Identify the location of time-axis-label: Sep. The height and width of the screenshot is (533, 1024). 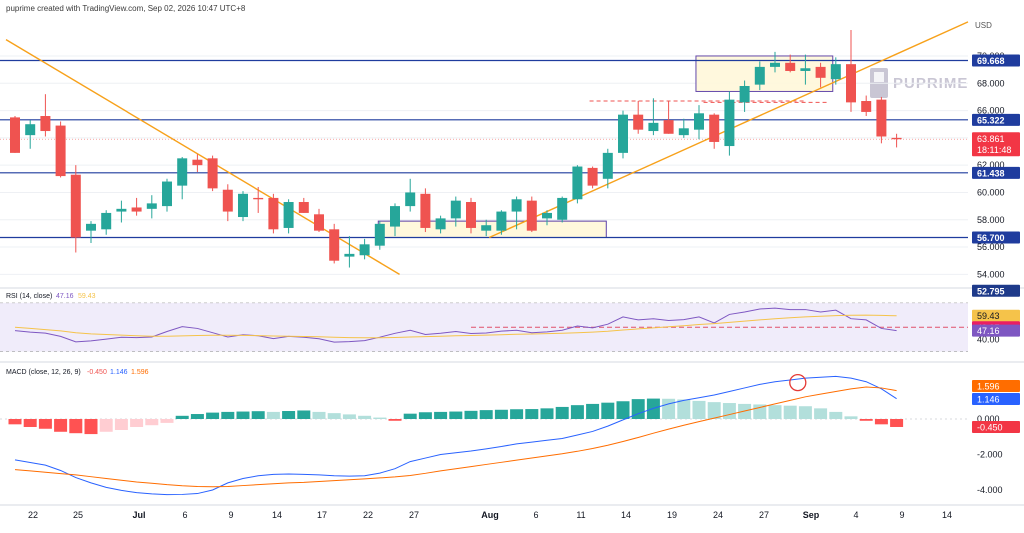
(811, 515).